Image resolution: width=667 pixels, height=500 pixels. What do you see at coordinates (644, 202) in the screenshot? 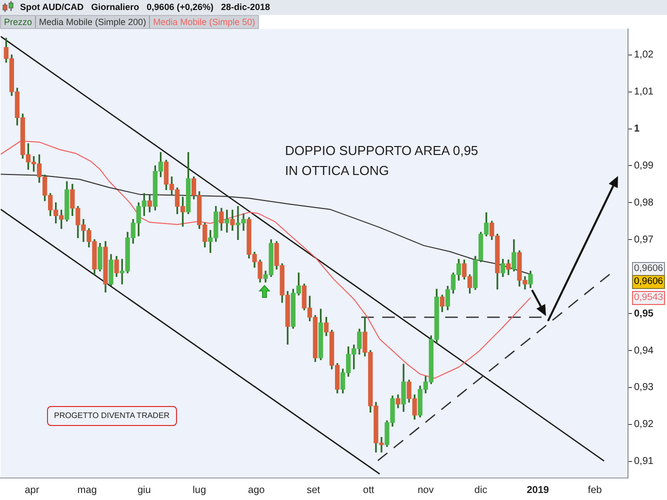
I see `y-tick-label: 0,98` at bounding box center [644, 202].